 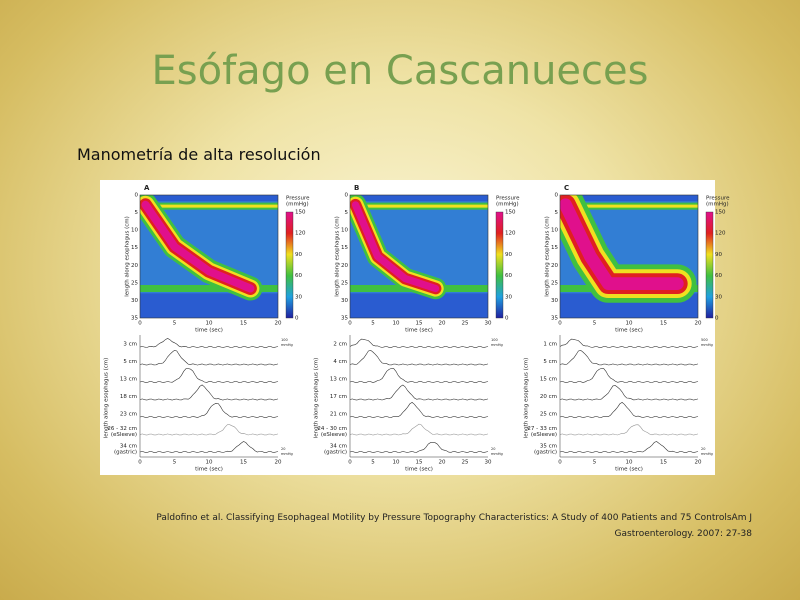 I want to click on channel-label: 18 cm, so click(x=128, y=397).